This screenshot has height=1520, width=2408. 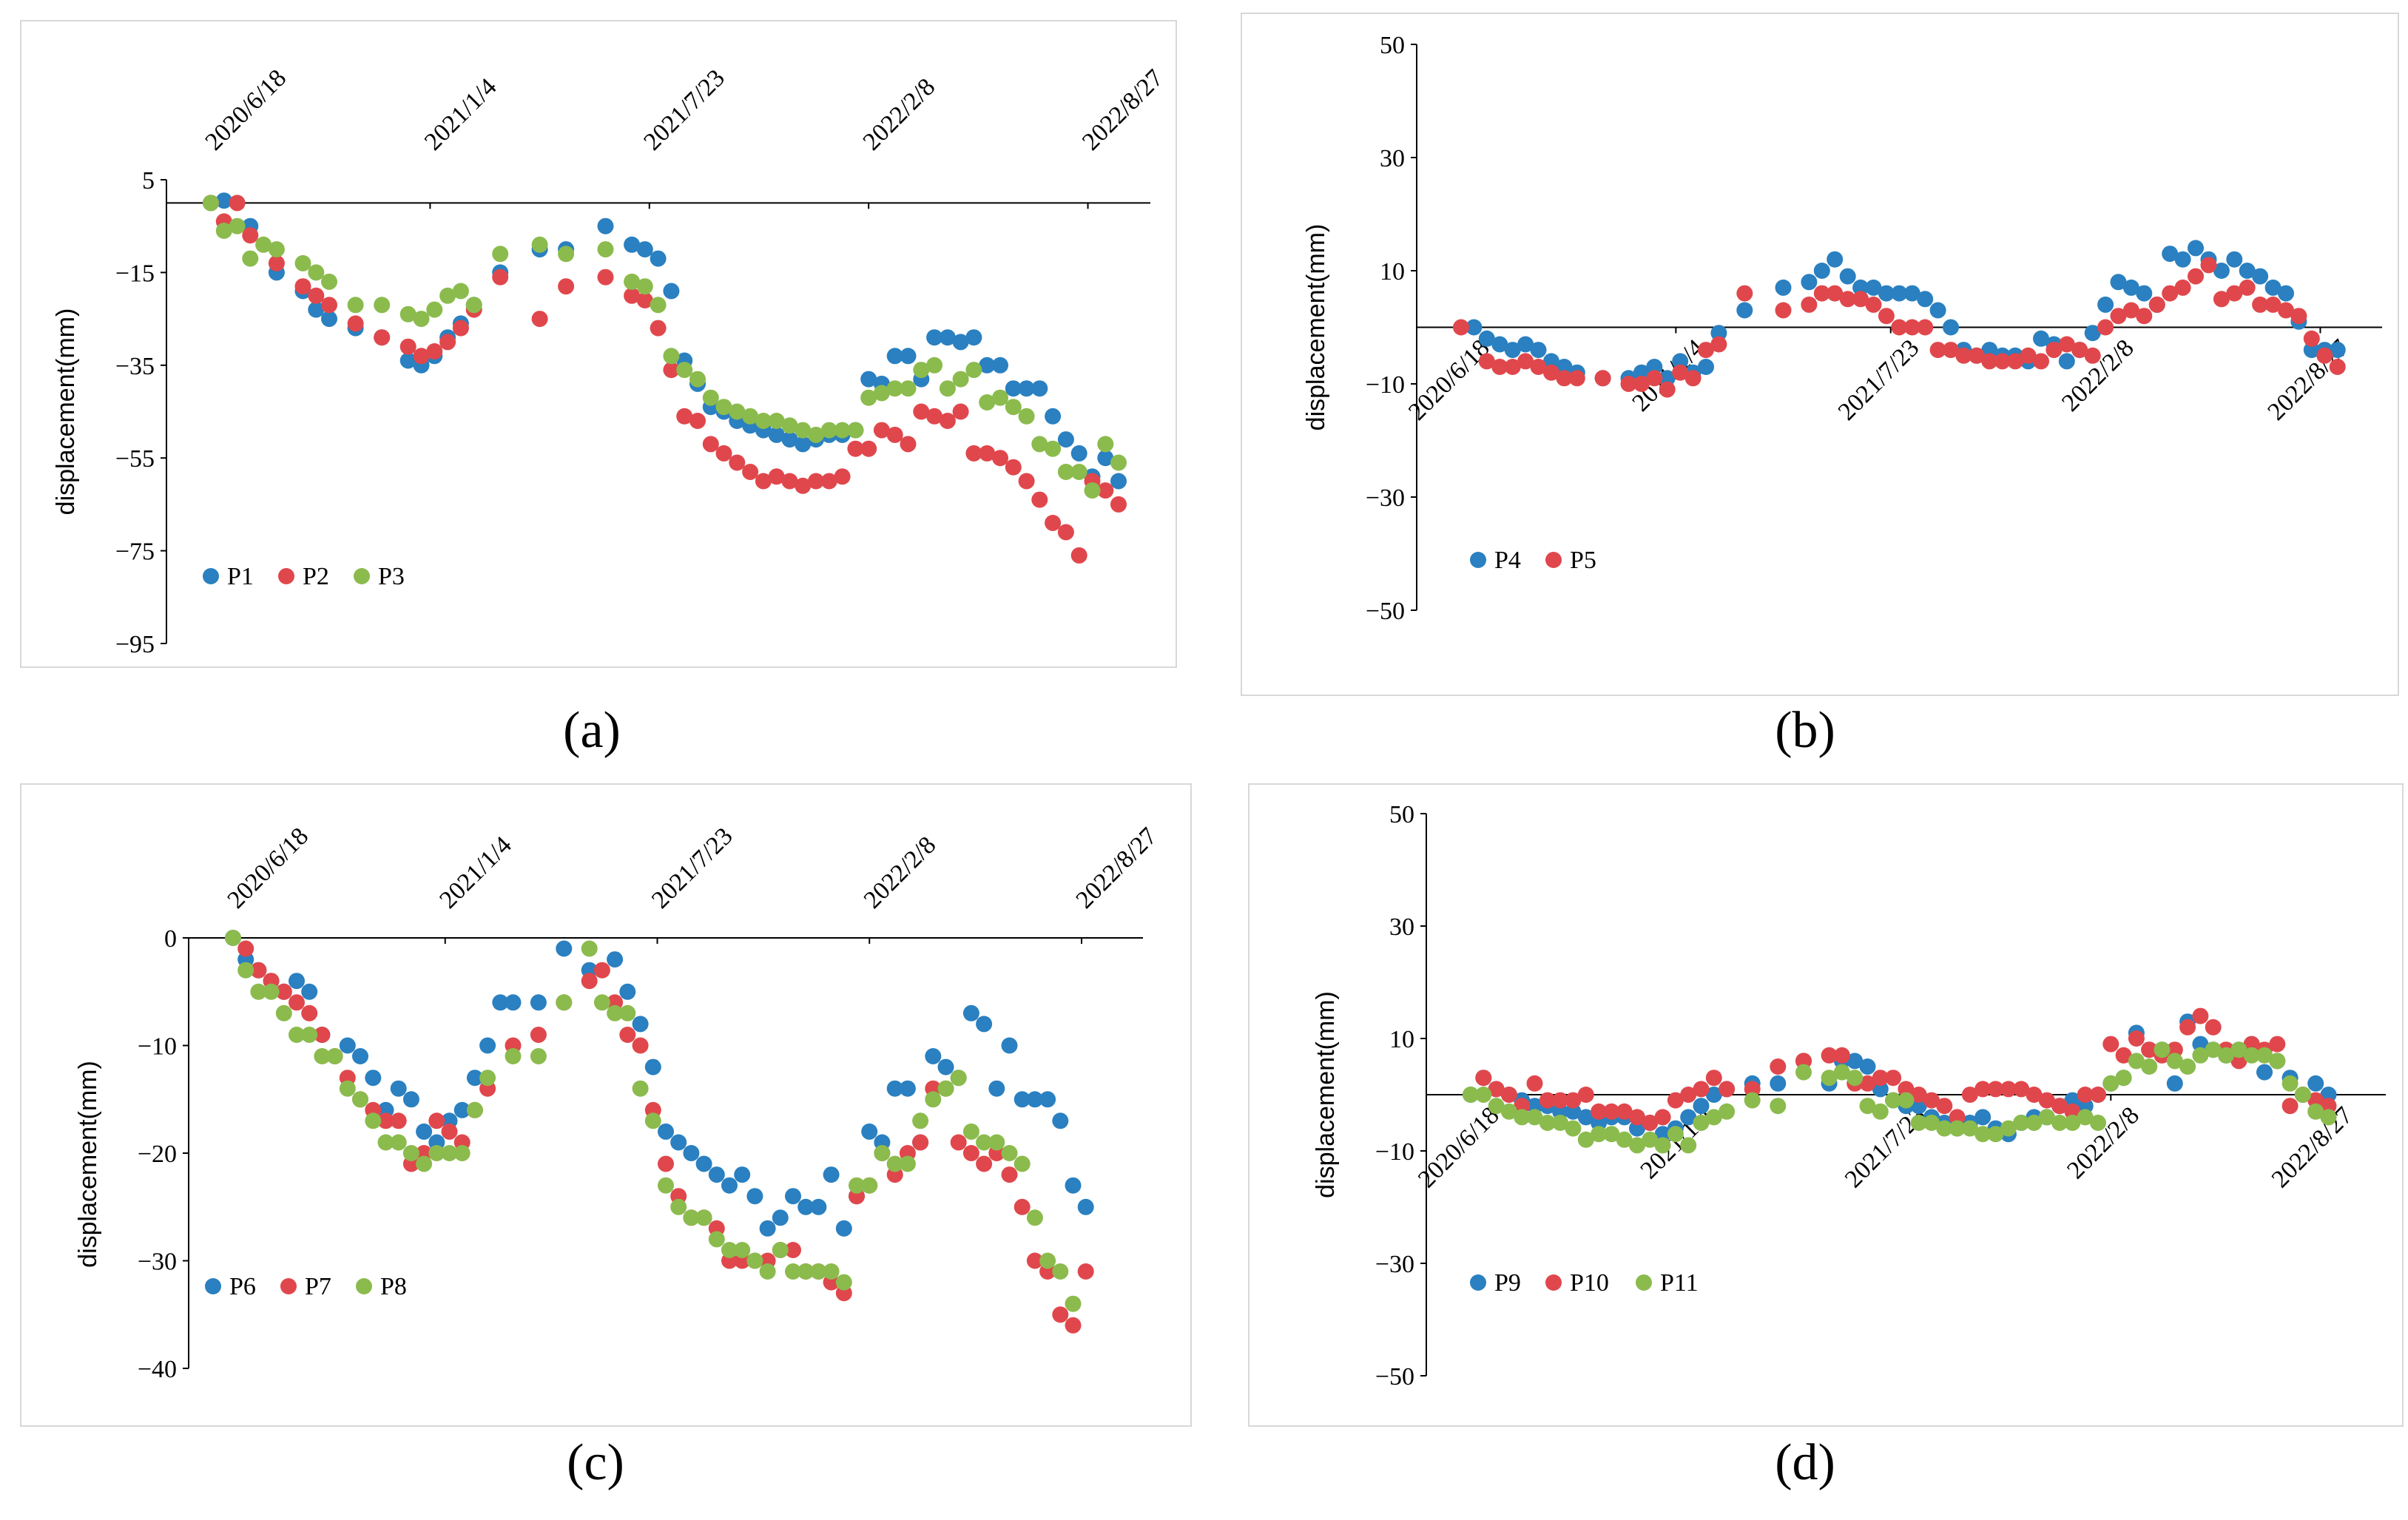 I want to click on legend-label-P11: P11, so click(x=1679, y=1283).